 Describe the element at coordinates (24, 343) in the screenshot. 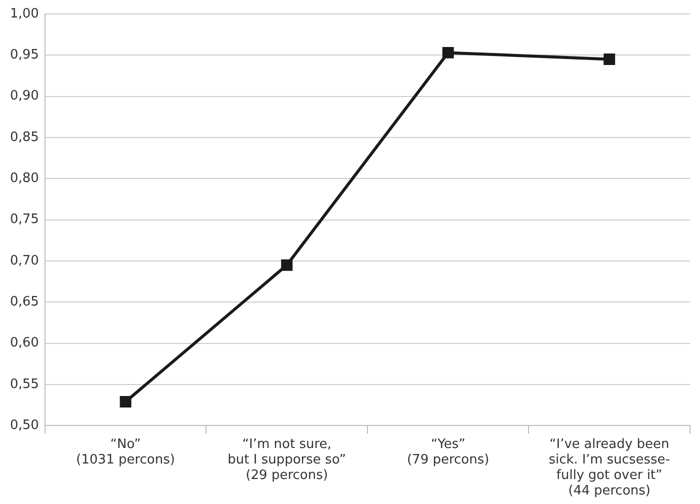

I see `y-tick-label: 0,60` at that location.